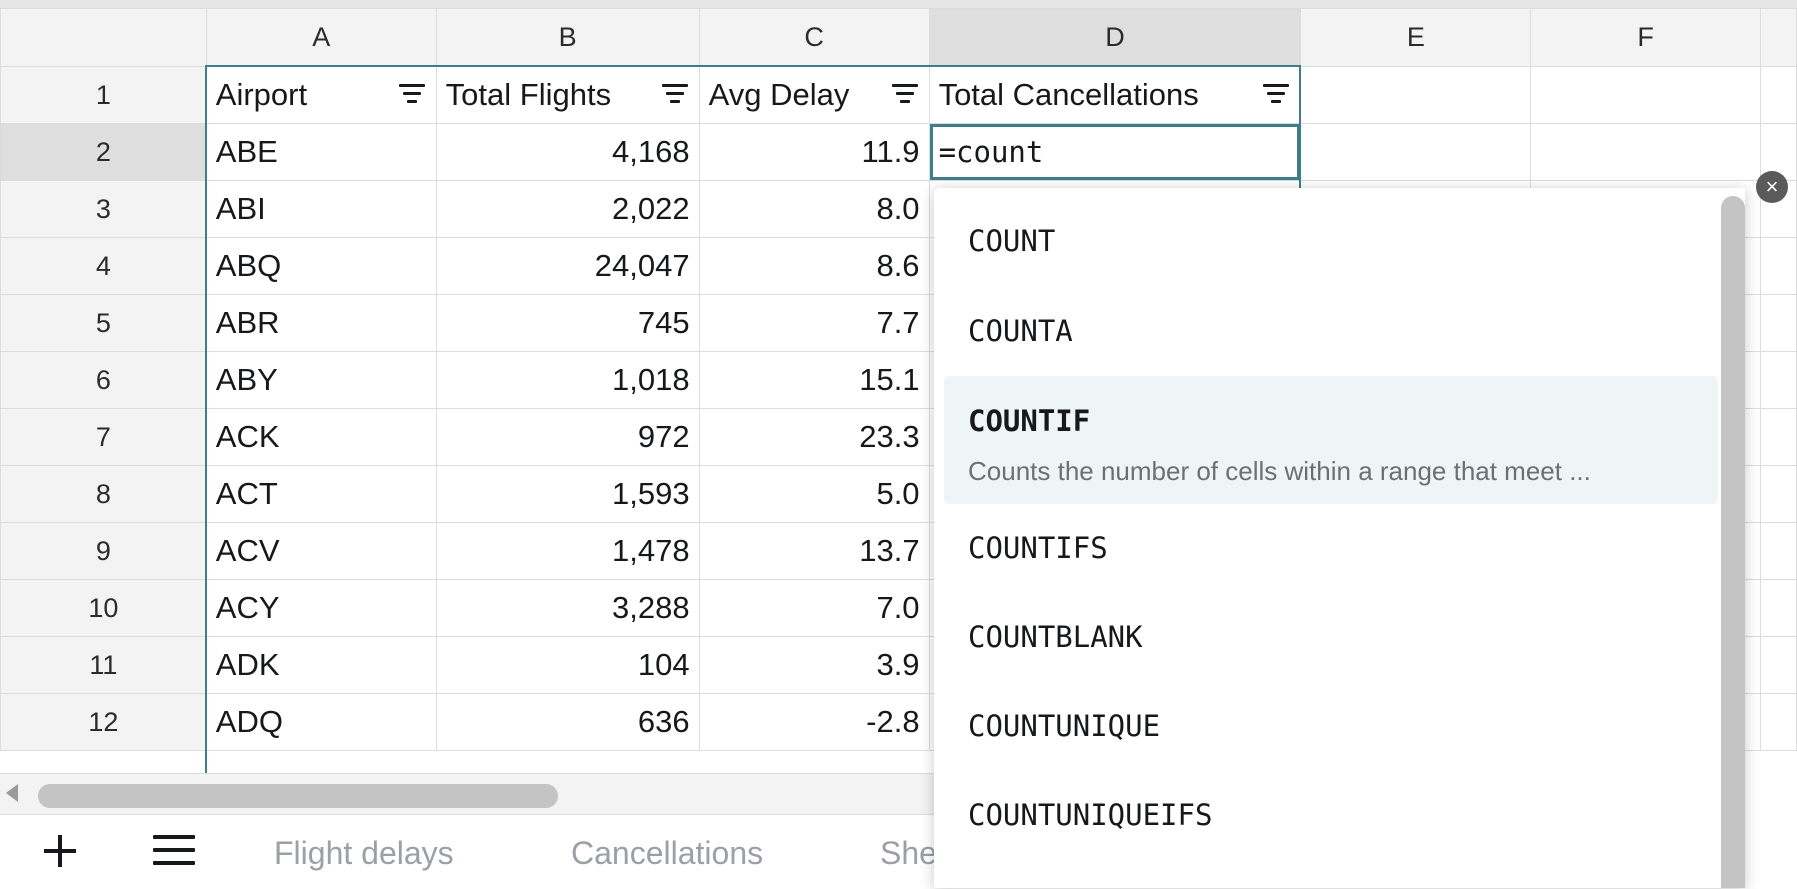 The image size is (1797, 889). Describe the element at coordinates (468, 851) in the screenshot. I see `sheet-tab-bar: Flight delays Cancellations She` at that location.